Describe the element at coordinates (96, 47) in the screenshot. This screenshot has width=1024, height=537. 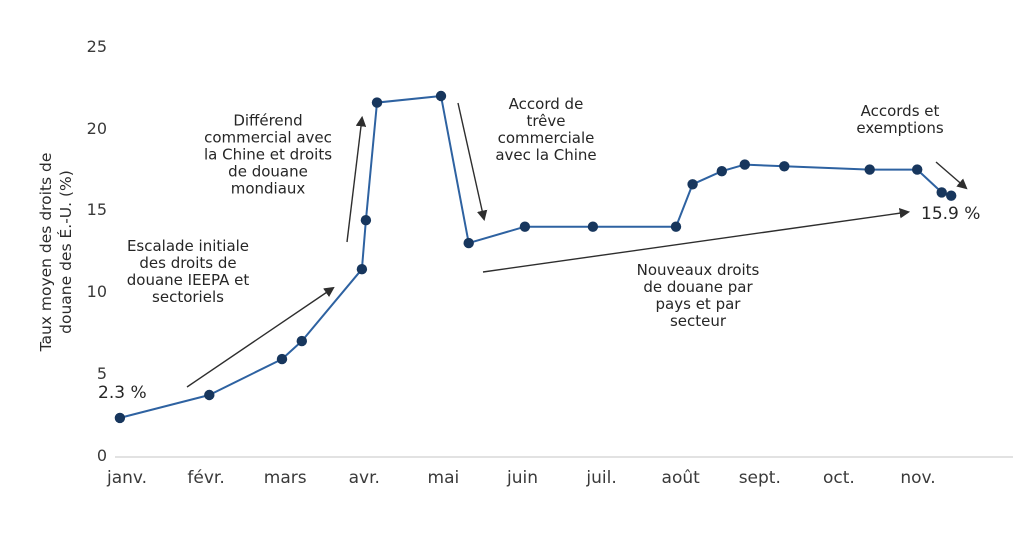
I see `y-tick-label: 25` at that location.